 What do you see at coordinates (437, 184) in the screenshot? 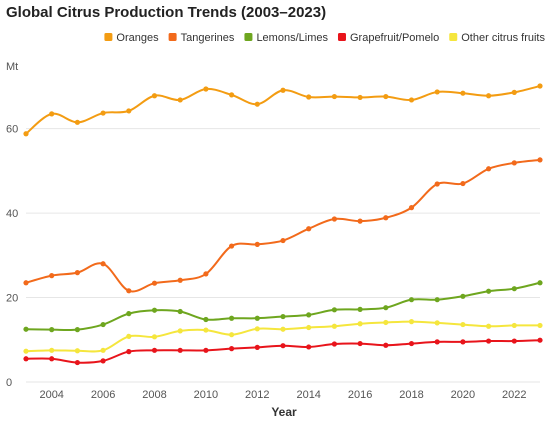
I see `data-point-tangerines-2019` at bounding box center [437, 184].